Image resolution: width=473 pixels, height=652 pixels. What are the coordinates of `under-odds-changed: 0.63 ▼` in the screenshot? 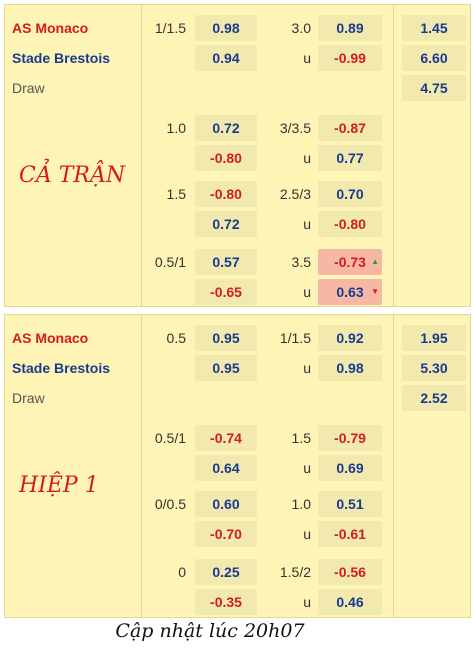 It's located at (350, 292).